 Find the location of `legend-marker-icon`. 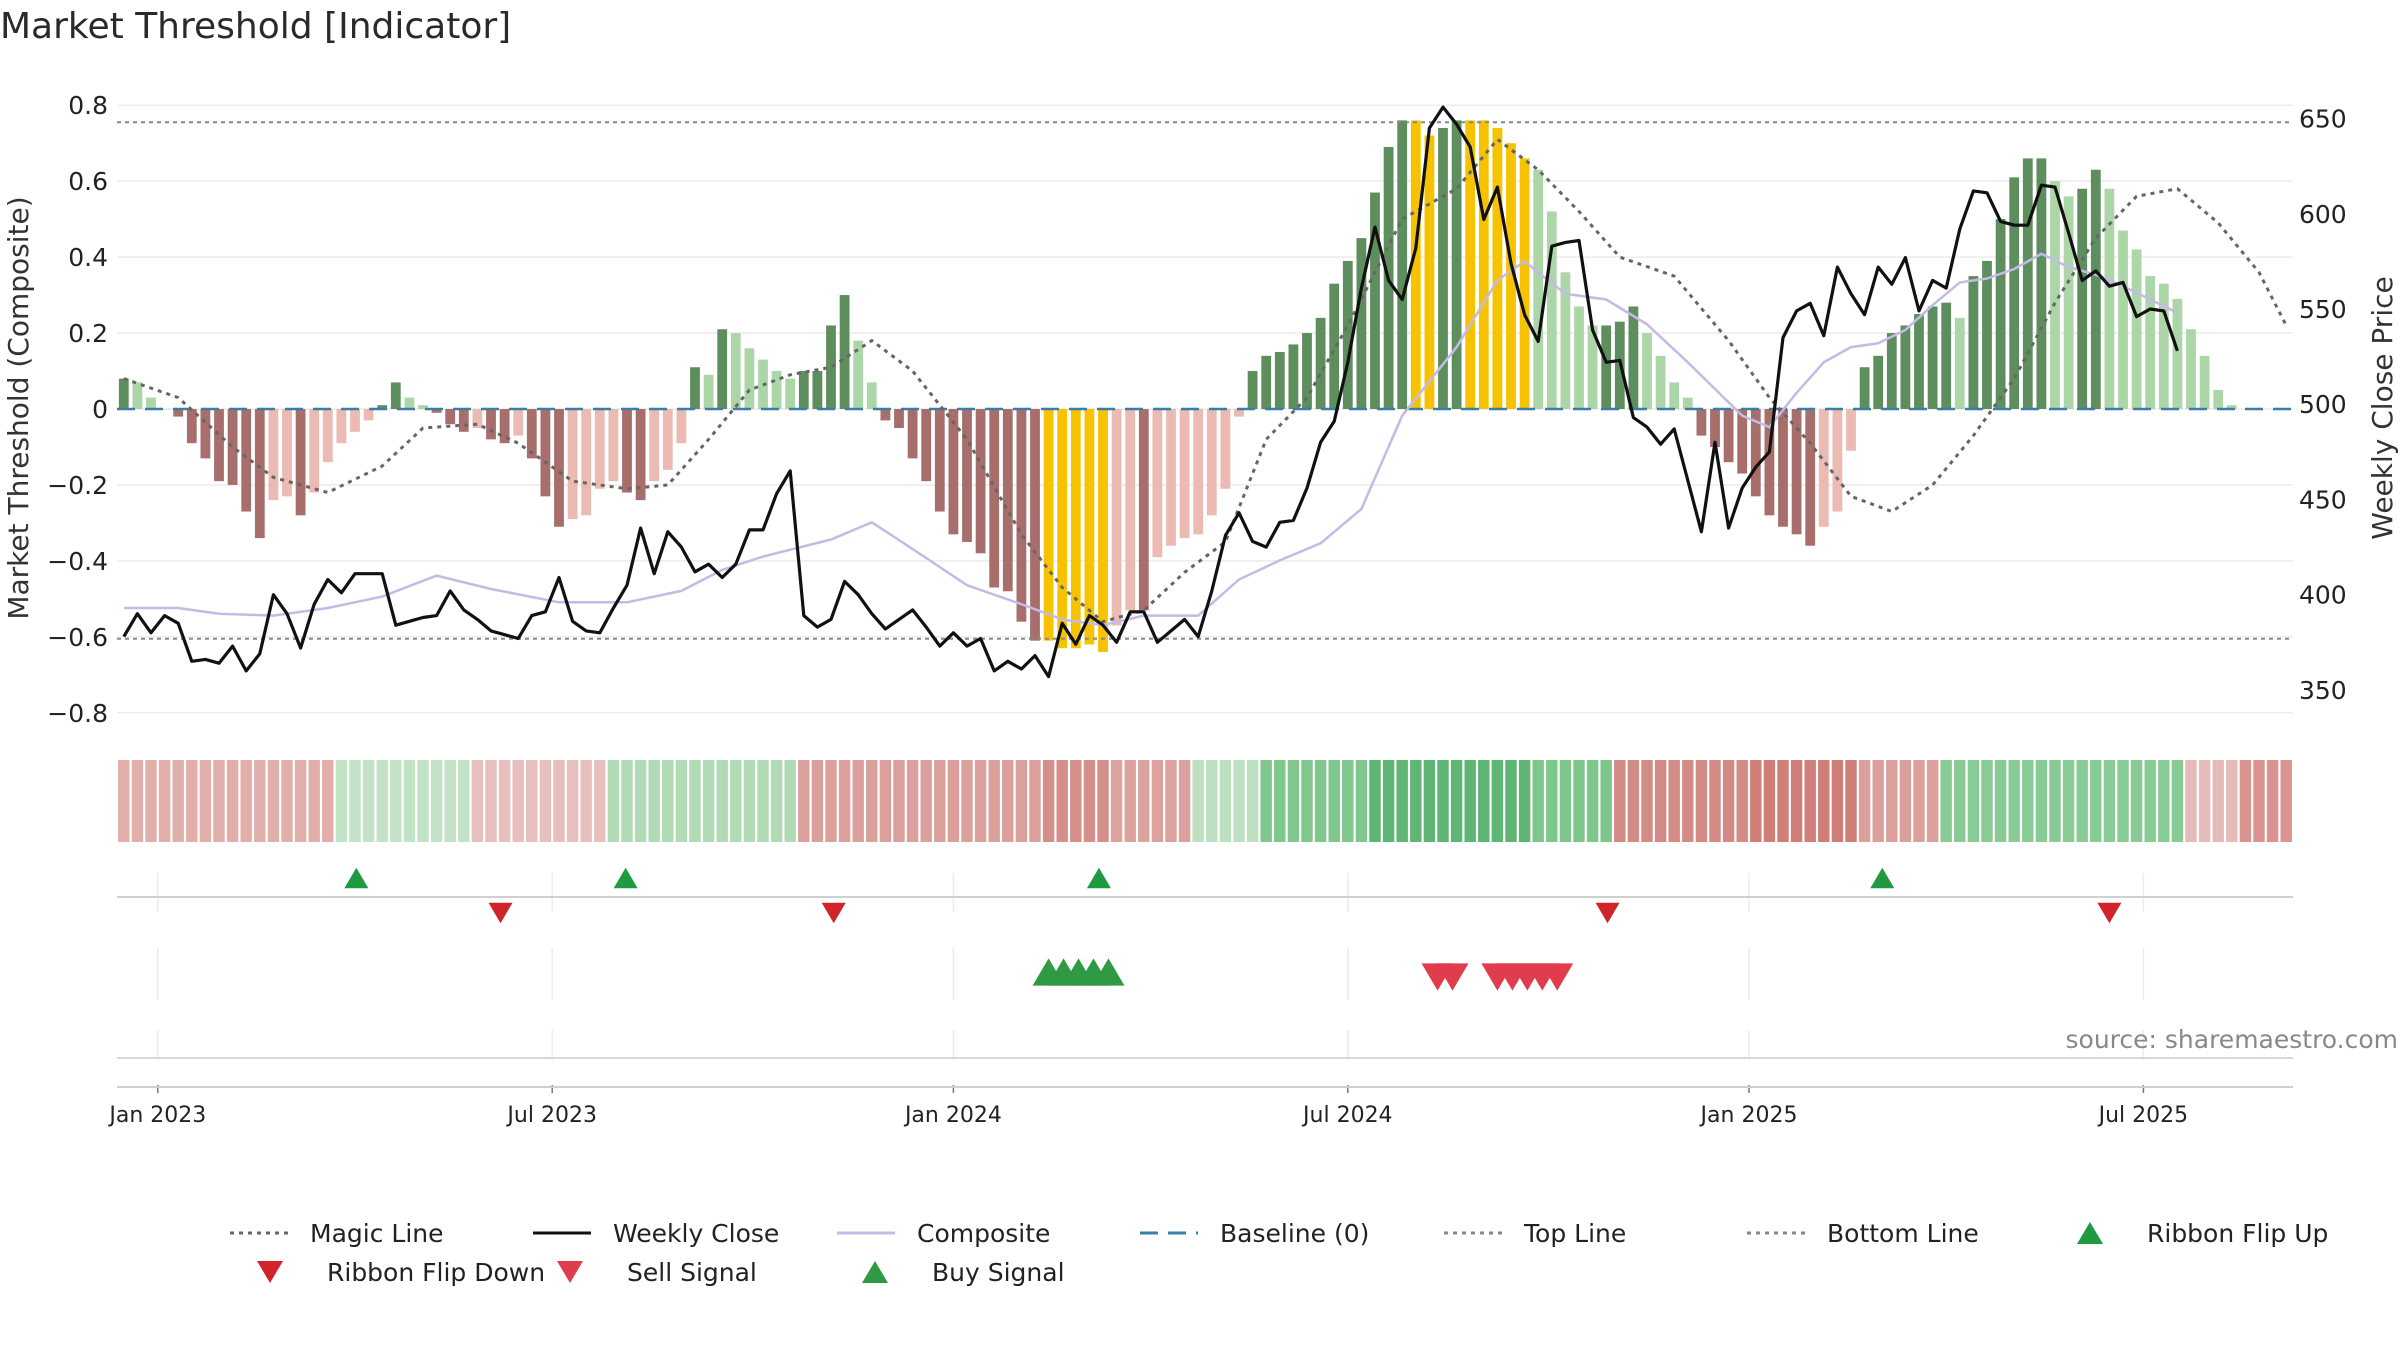

legend-marker-icon is located at coordinates (570, 1272).